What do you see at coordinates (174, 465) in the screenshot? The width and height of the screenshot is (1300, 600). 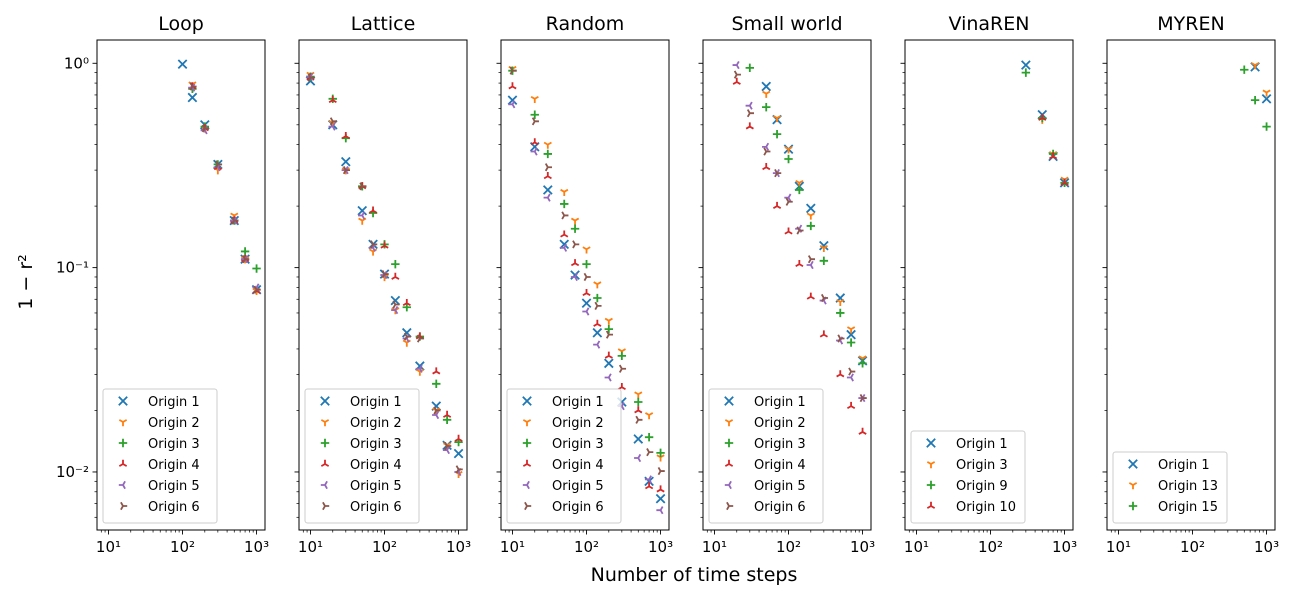 I see `legend-label: Origin 4` at bounding box center [174, 465].